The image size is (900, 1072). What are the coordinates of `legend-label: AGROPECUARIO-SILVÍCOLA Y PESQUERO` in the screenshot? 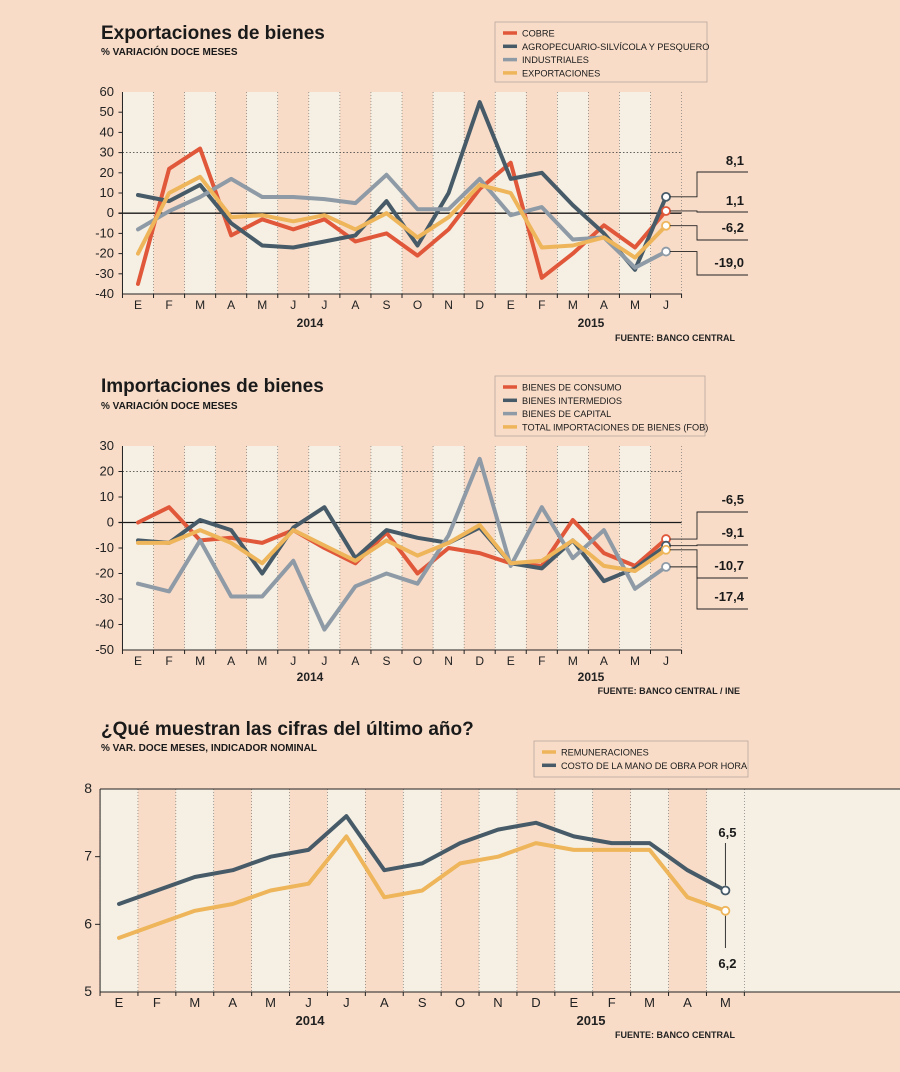 It's located at (615, 47).